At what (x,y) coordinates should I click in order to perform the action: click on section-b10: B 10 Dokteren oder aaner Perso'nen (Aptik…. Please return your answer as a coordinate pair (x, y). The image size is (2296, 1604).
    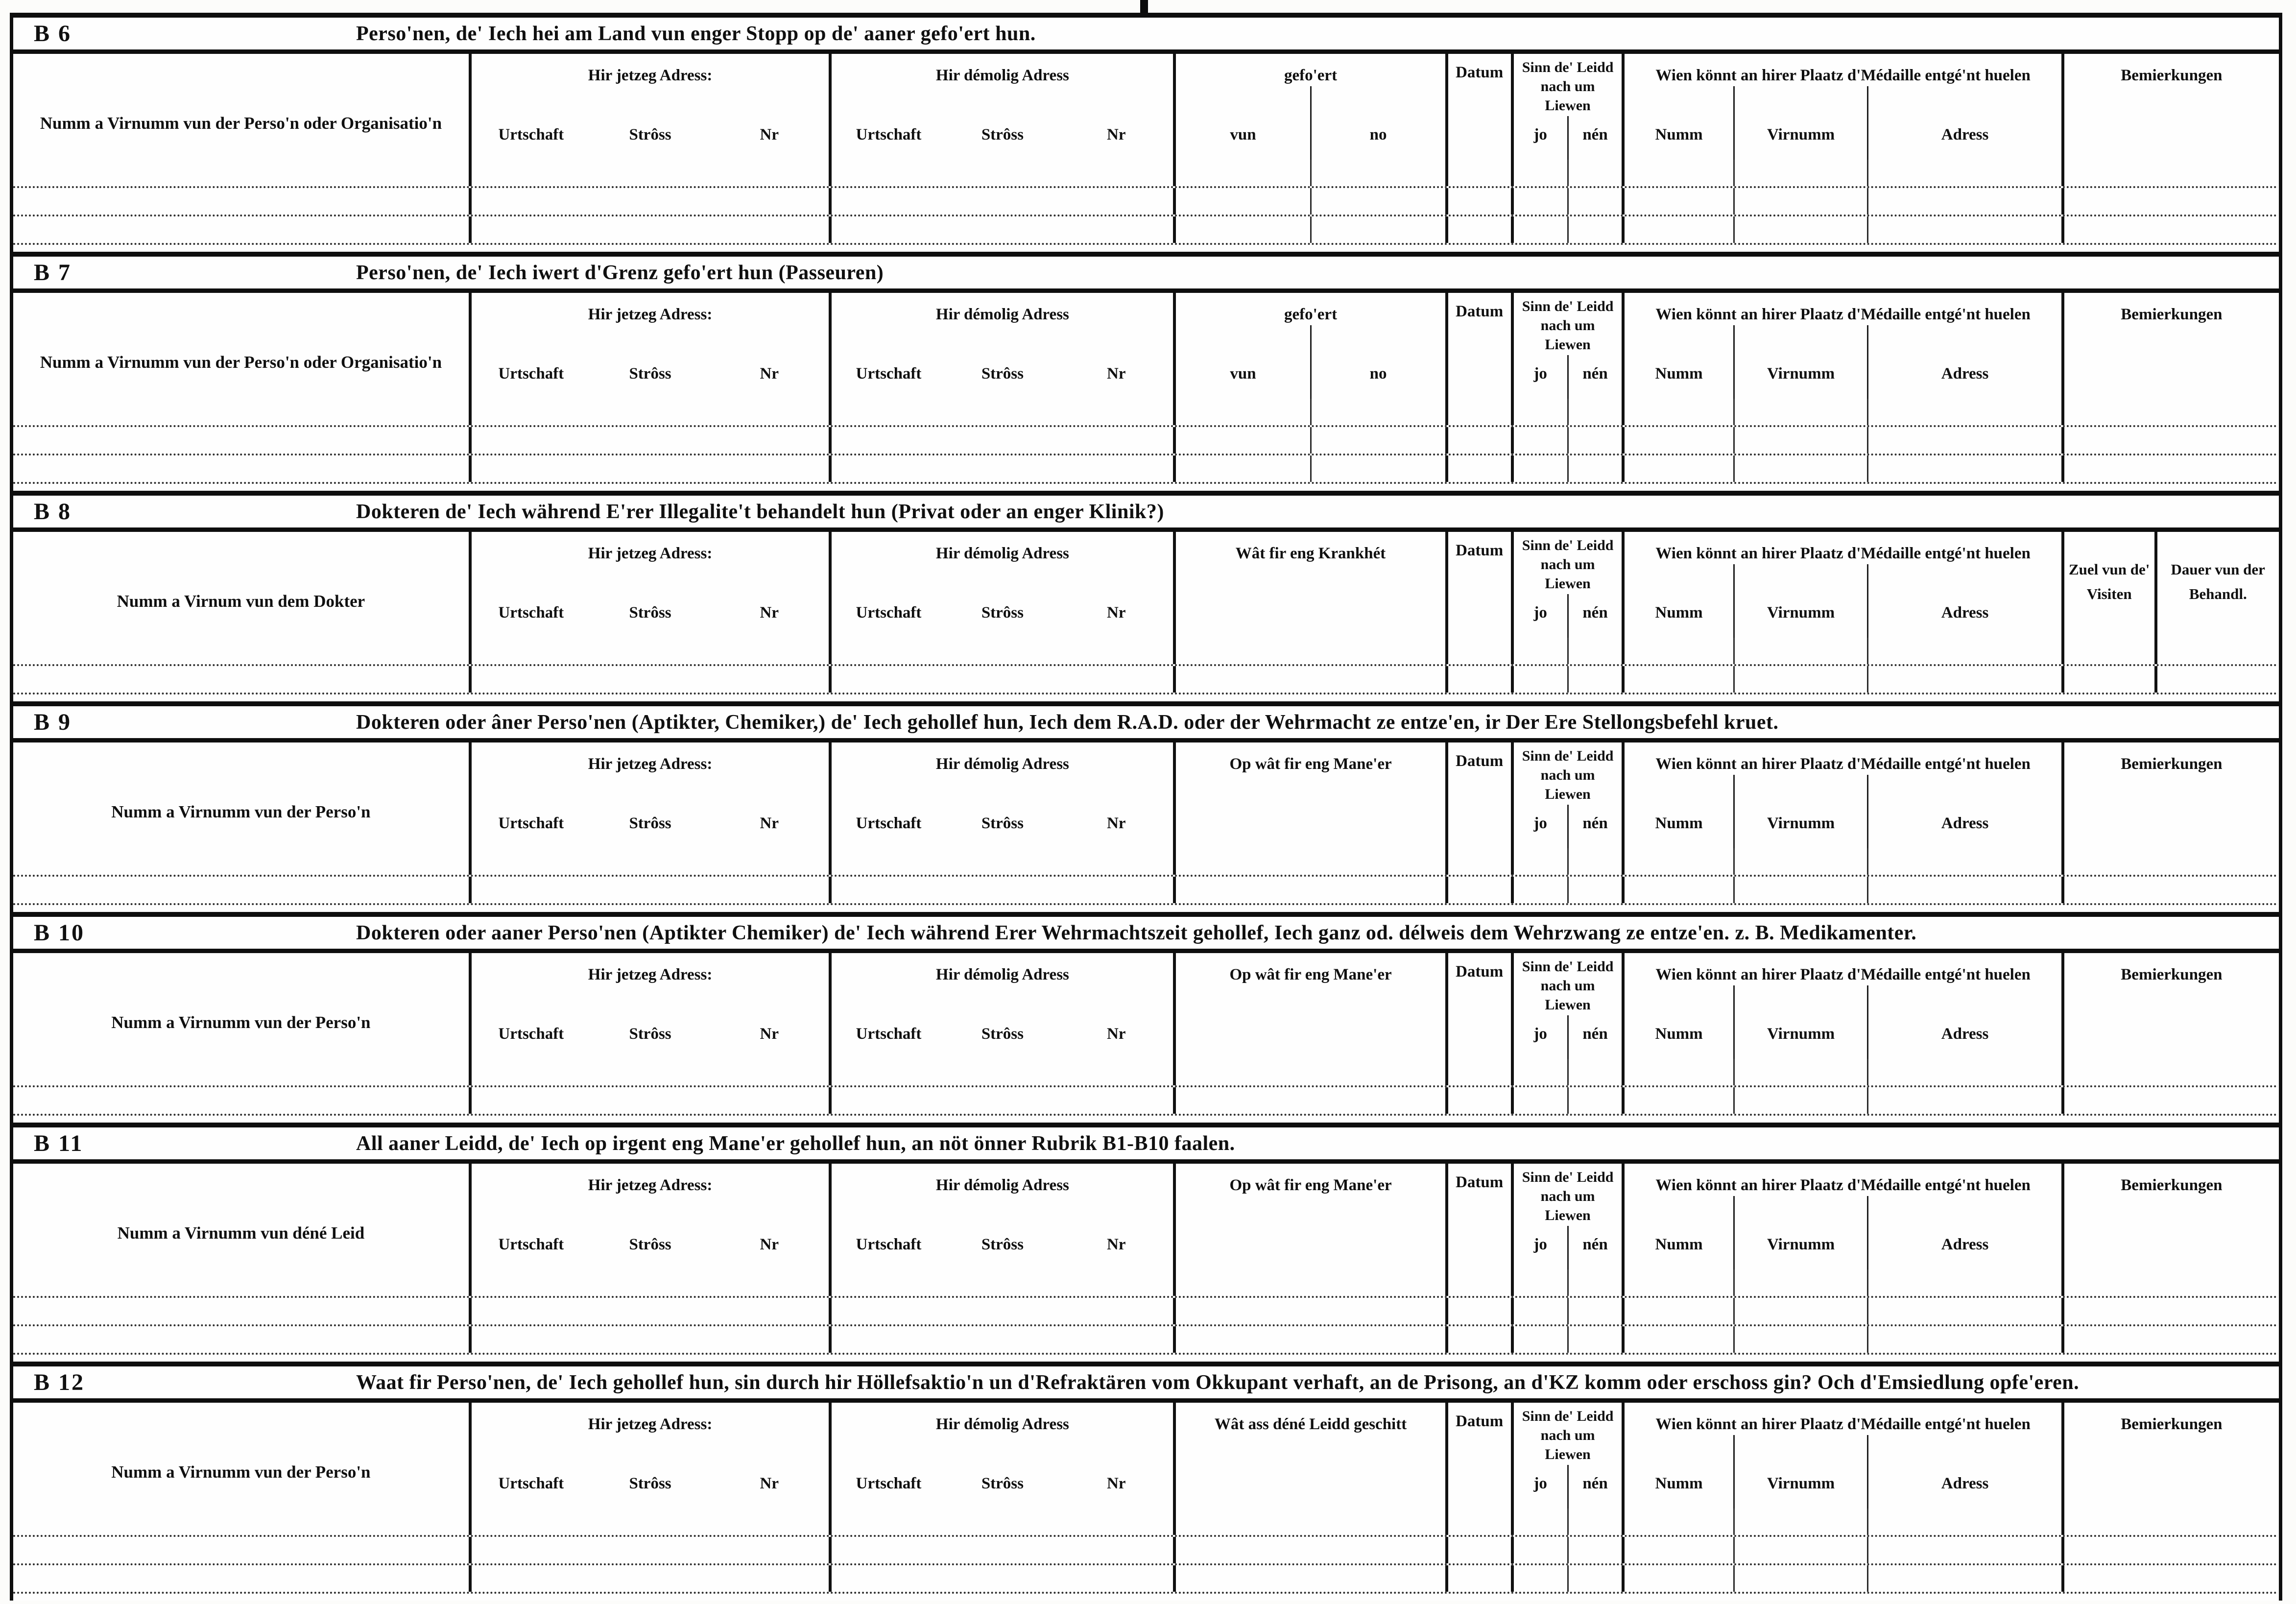
    Looking at the image, I should click on (1146, 1018).